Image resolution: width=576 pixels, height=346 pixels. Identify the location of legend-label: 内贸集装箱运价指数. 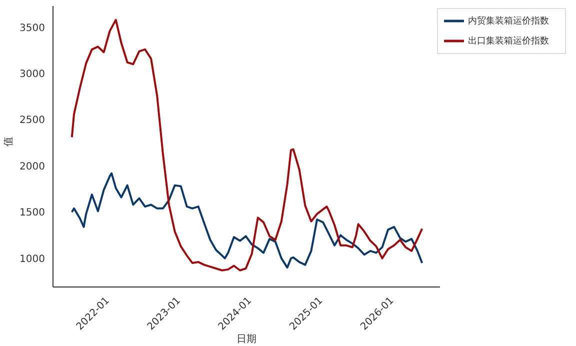
(508, 21).